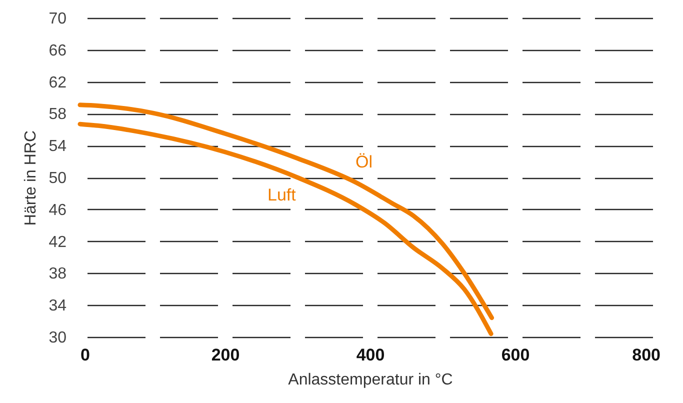  What do you see at coordinates (646, 355) in the screenshot?
I see `x-tick-label: 800` at bounding box center [646, 355].